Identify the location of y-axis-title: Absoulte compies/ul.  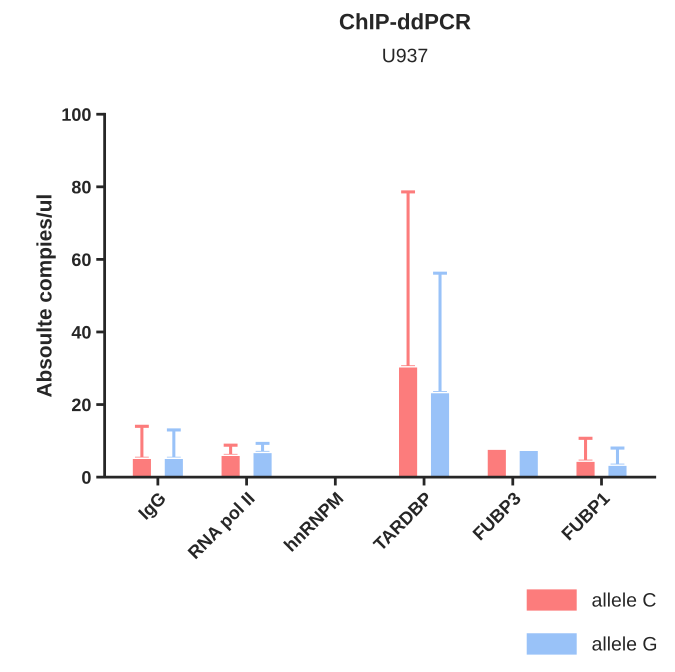
(46, 296).